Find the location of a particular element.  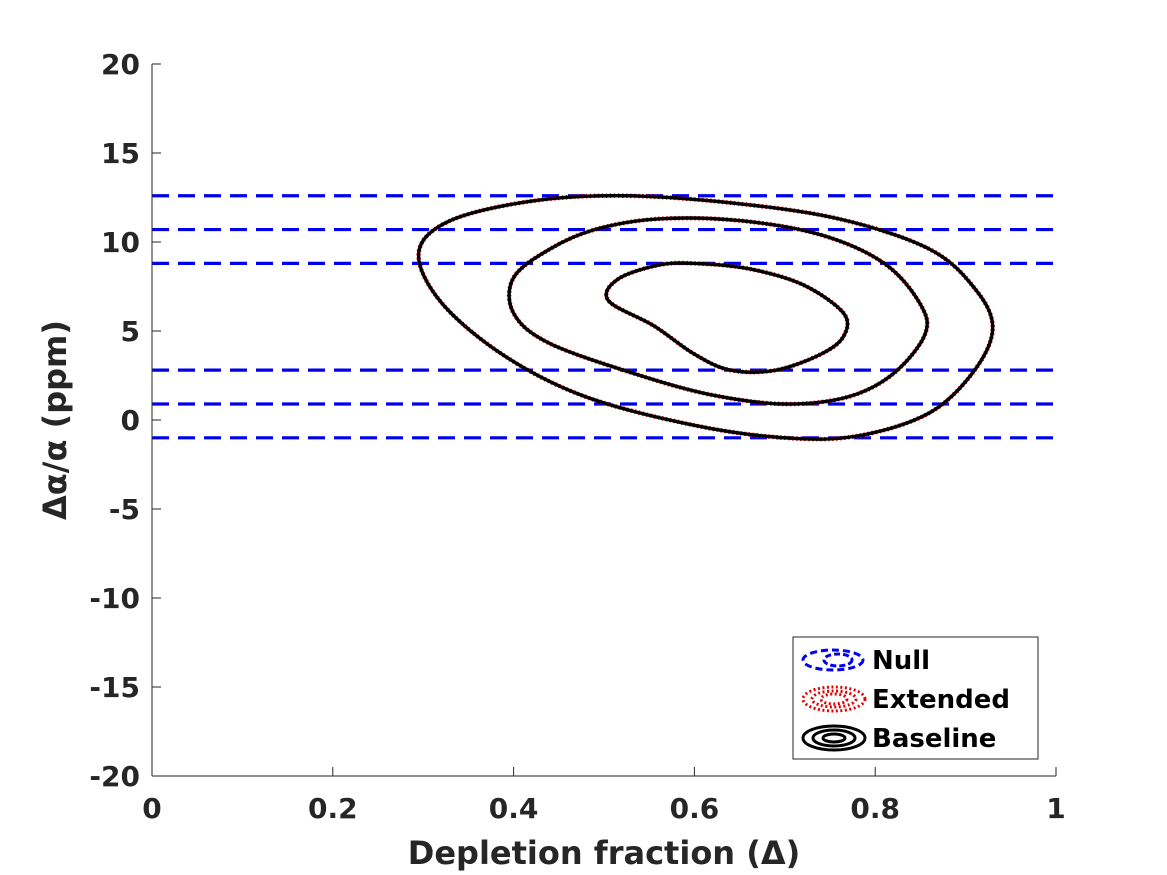

x-tick-label: 1 is located at coordinates (1055, 808).